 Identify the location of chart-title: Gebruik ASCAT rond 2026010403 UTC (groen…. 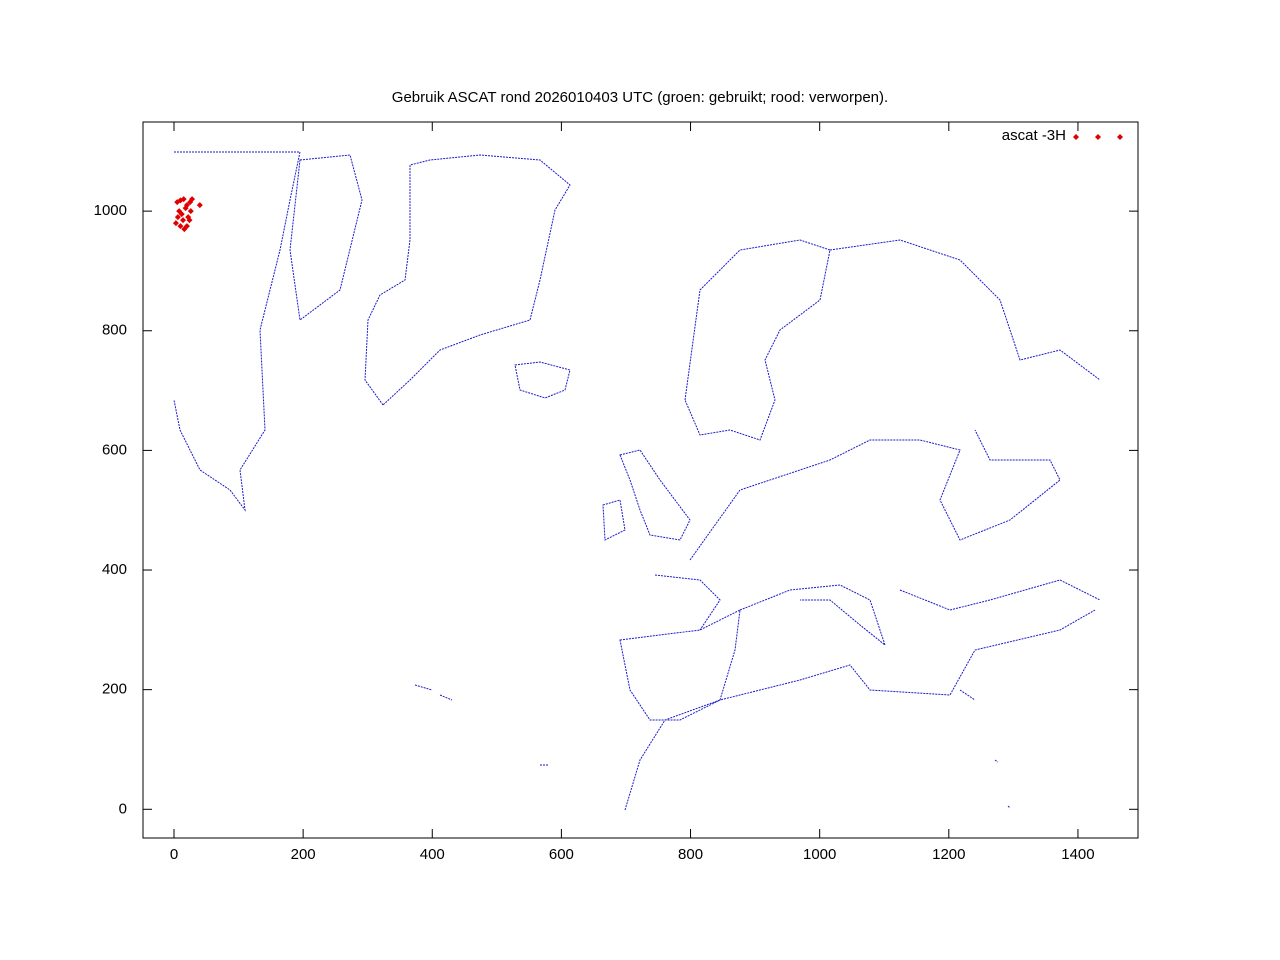
(640, 97).